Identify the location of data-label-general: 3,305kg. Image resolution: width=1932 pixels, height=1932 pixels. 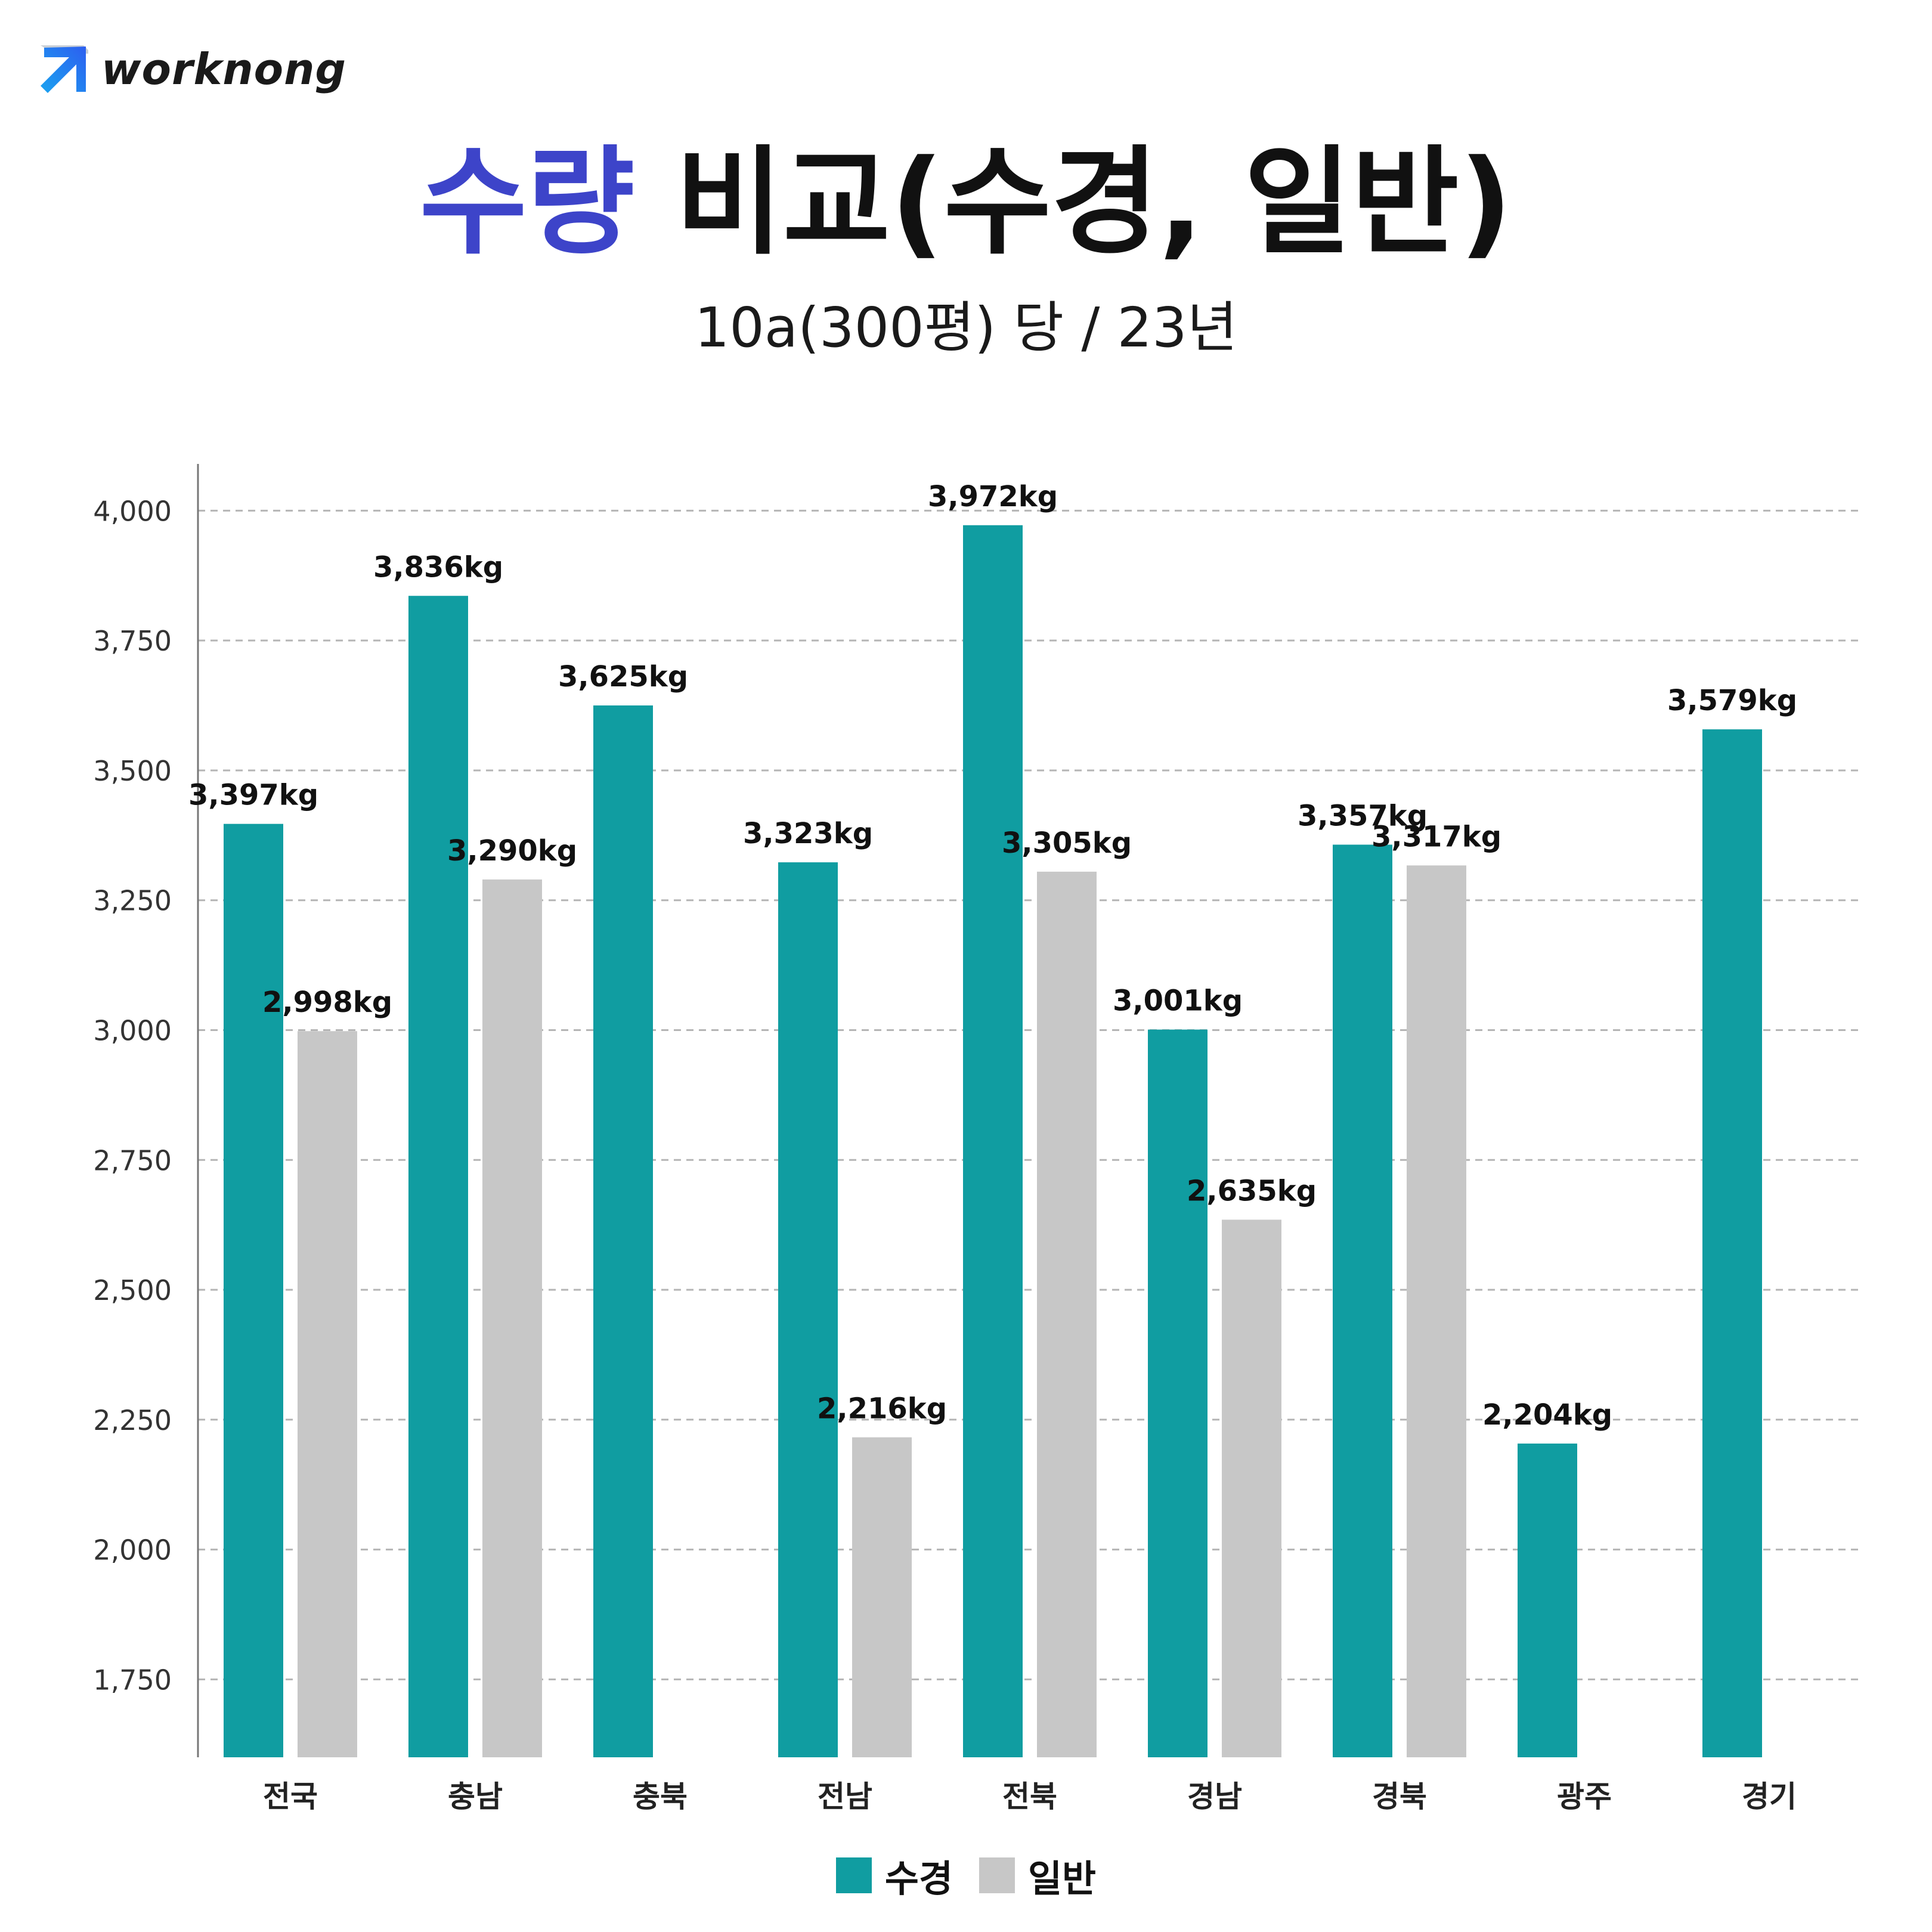
(1067, 843).